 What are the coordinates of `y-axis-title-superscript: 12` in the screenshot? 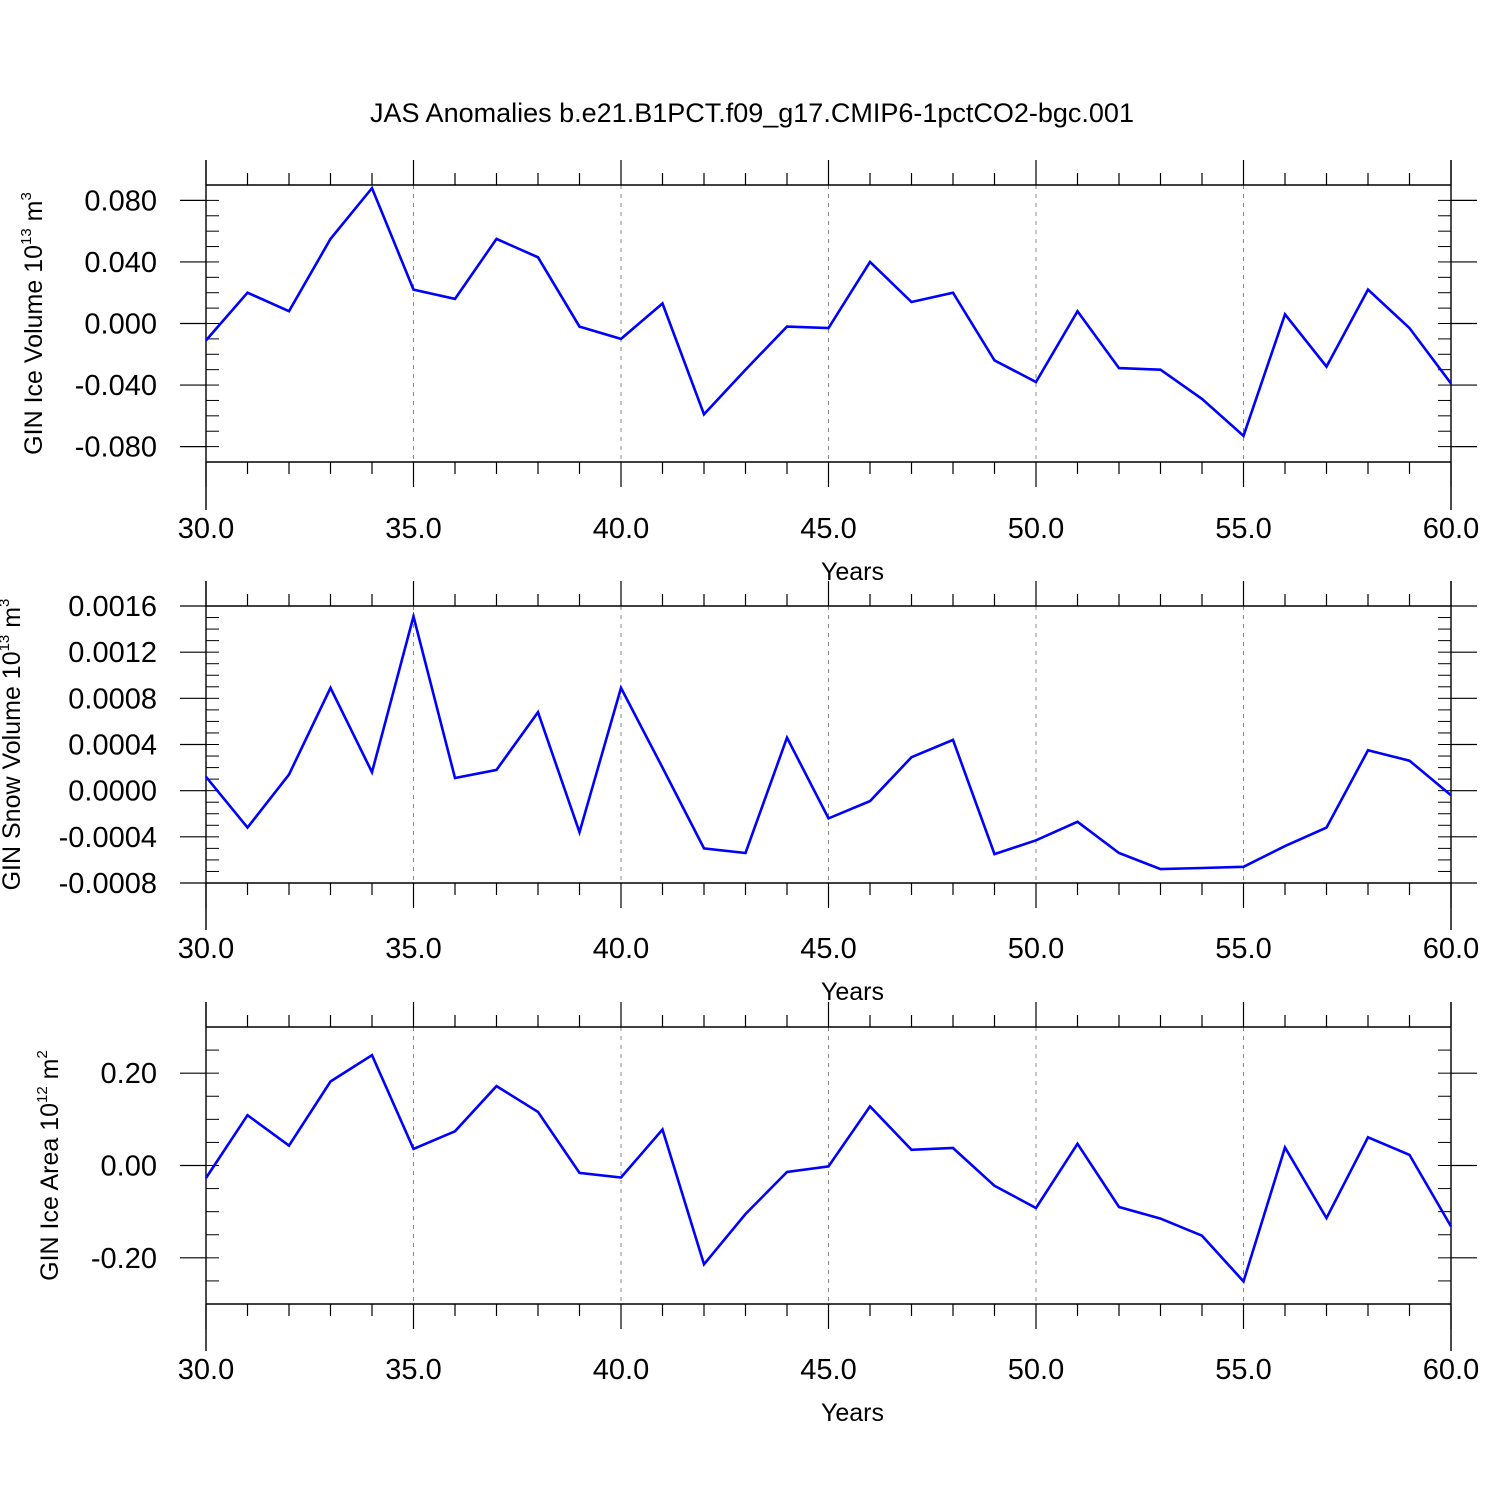 It's located at (42, 1094).